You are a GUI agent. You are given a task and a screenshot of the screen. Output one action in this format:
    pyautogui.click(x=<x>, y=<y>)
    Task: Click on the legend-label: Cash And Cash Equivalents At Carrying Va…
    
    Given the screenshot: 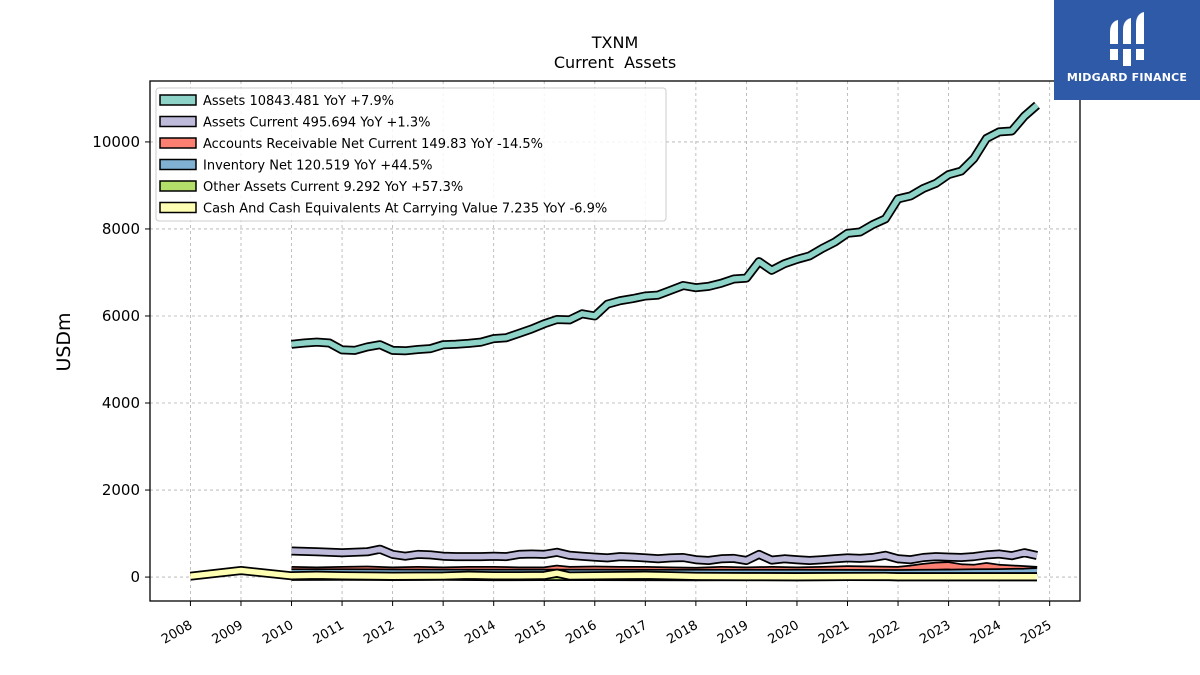 What is the action you would take?
    pyautogui.click(x=405, y=209)
    